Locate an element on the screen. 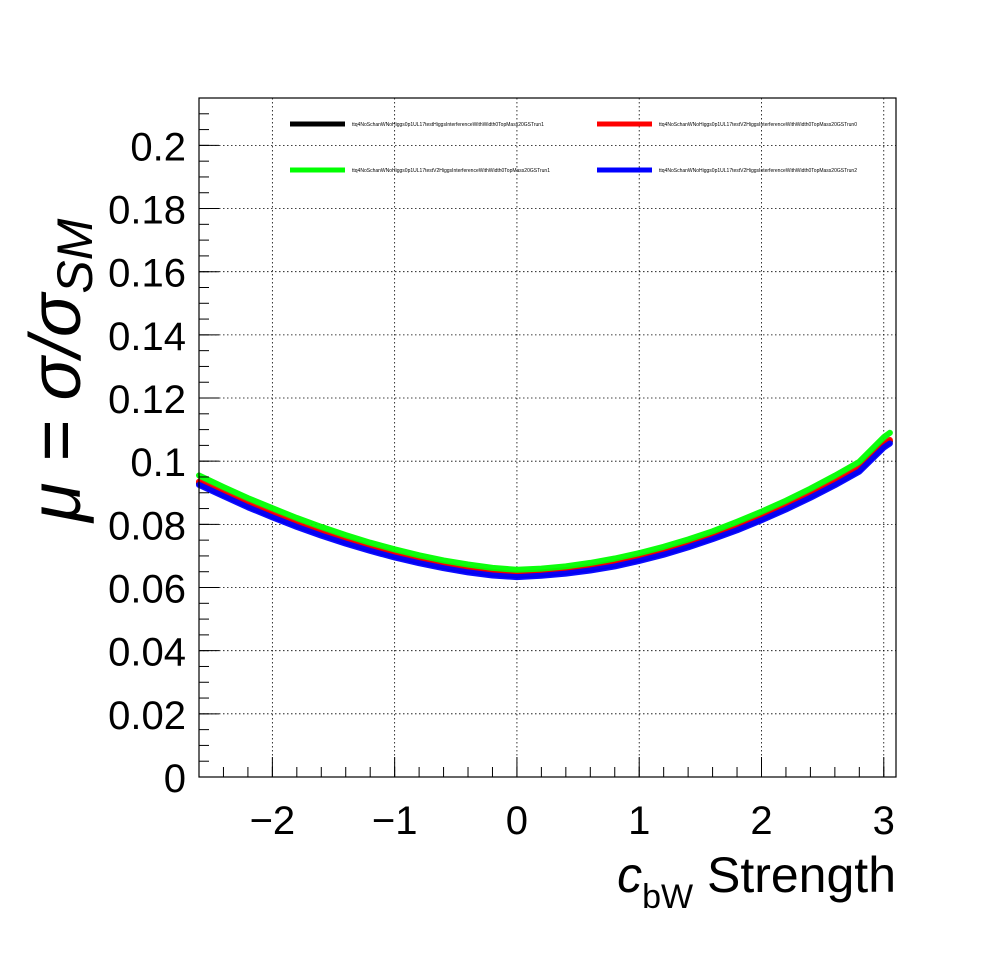 The image size is (996, 972). y-tick-label: 0.12 is located at coordinates (147, 400).